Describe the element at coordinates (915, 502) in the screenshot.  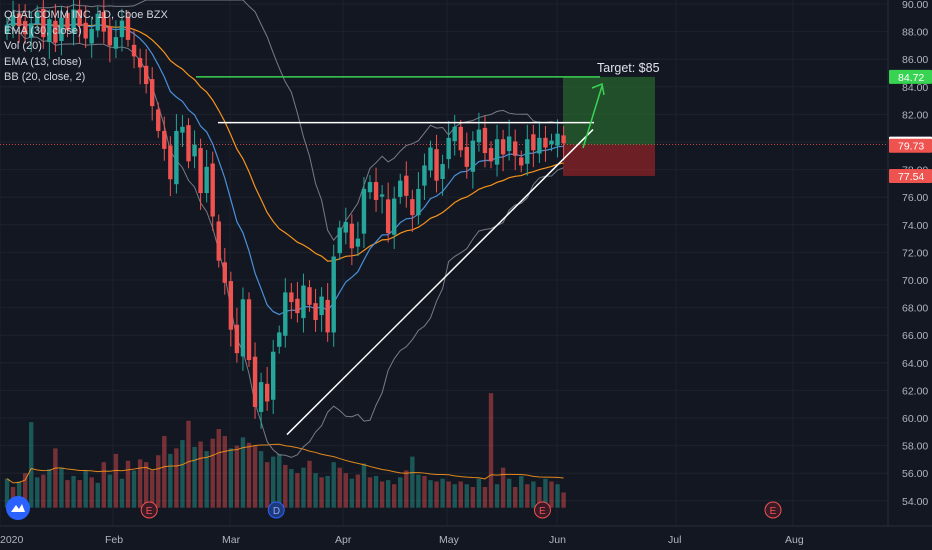
I see `y-tick-label: 54.00` at that location.